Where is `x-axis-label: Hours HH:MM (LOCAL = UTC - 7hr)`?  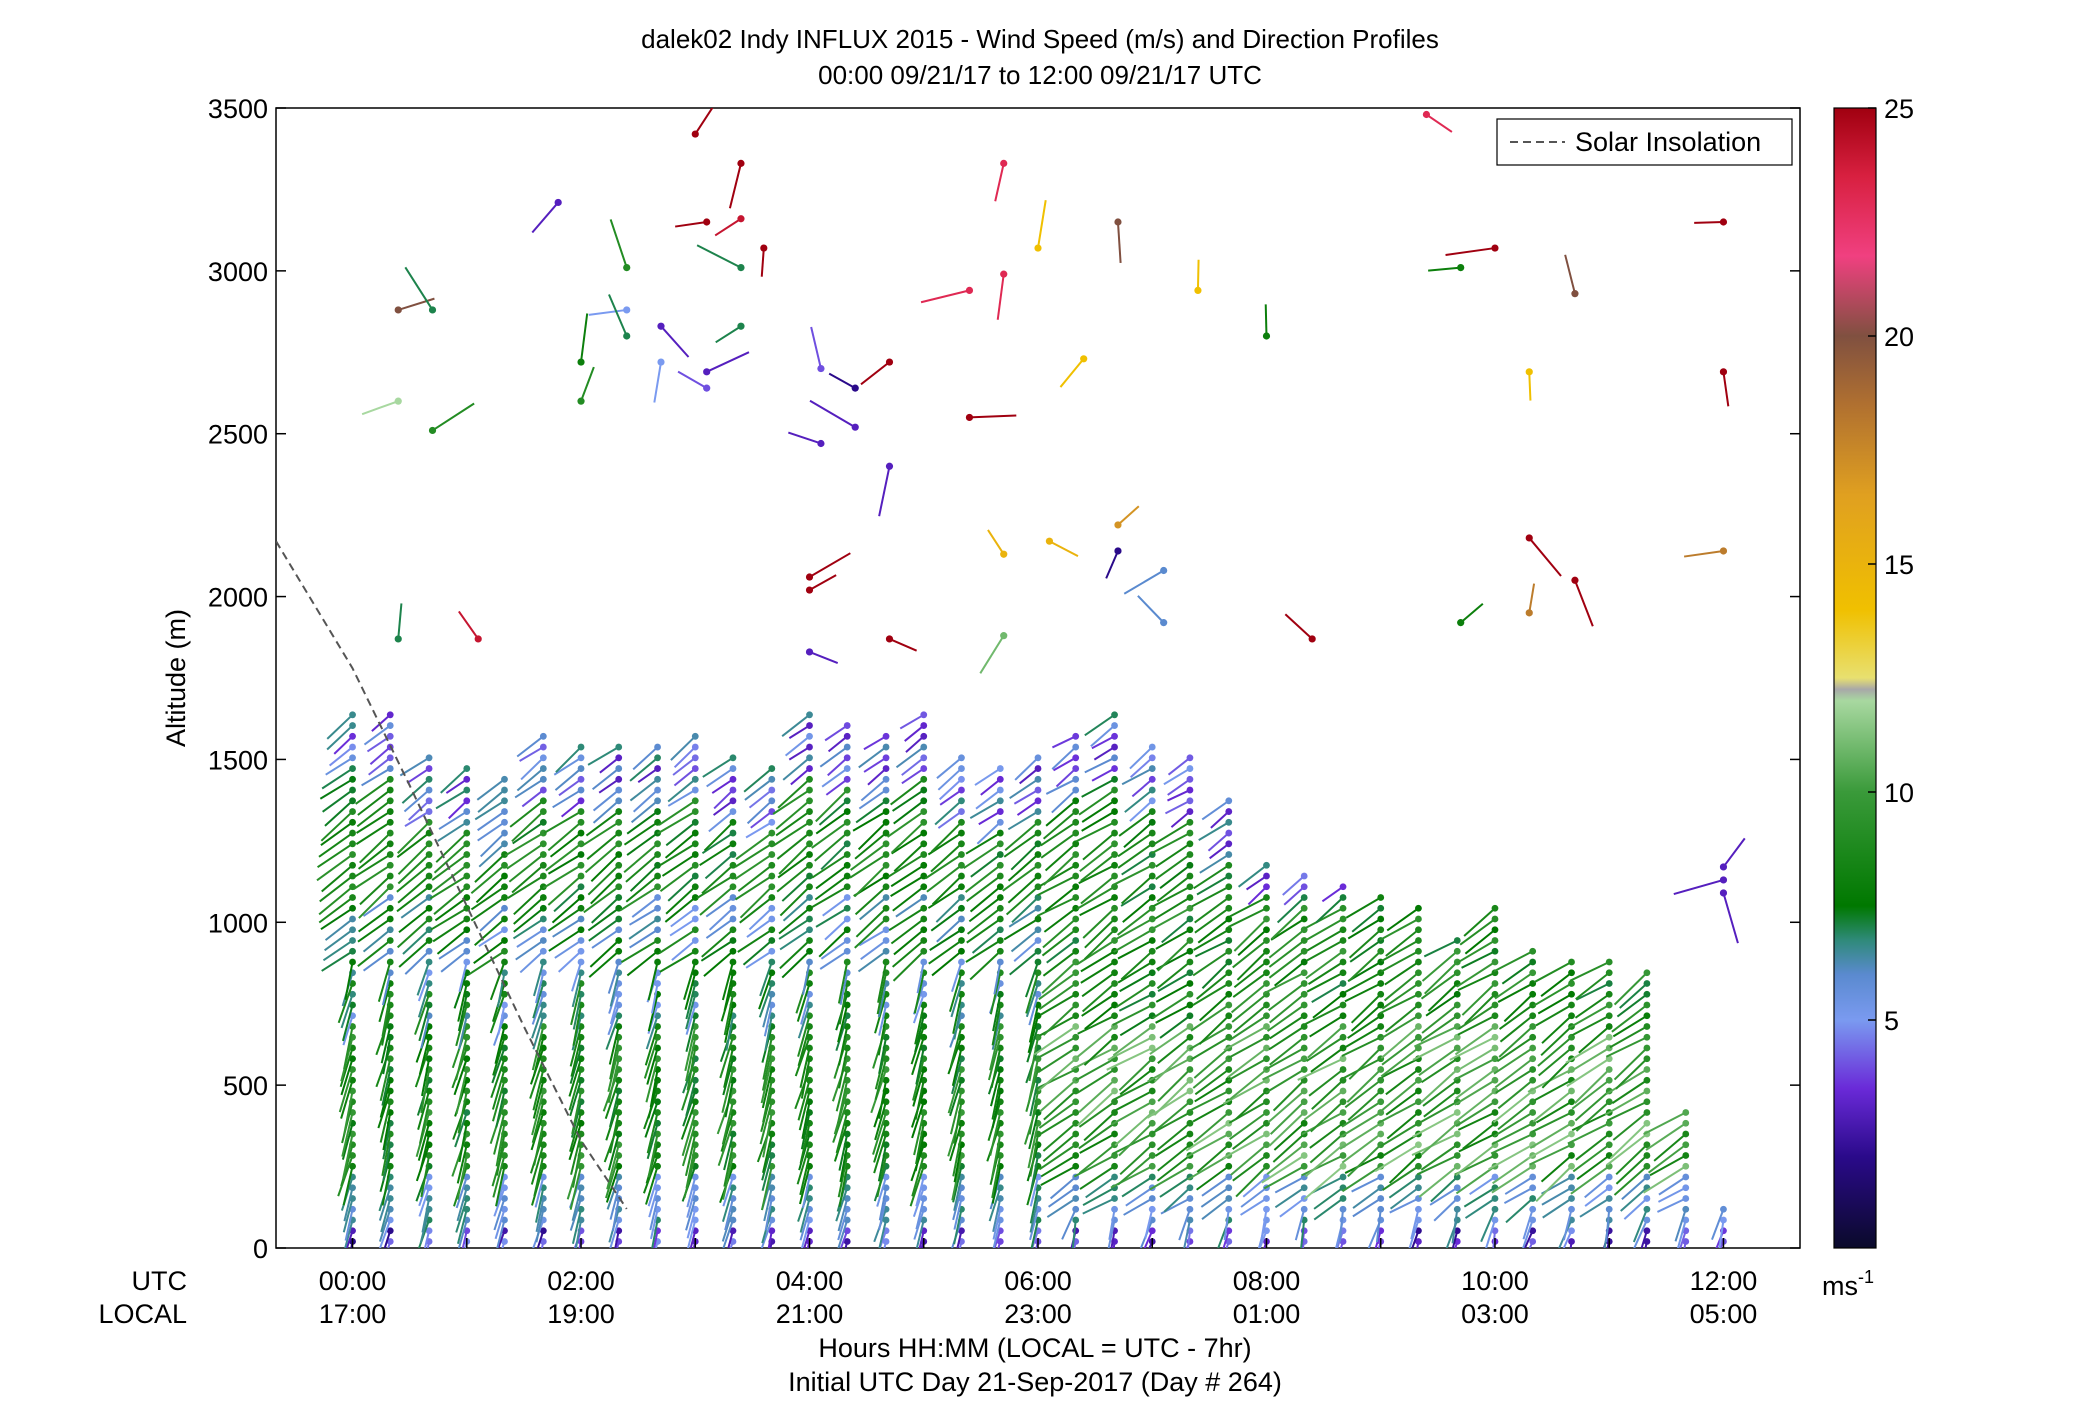
x-axis-label: Hours HH:MM (LOCAL = UTC - 7hr) is located at coordinates (1034, 1348).